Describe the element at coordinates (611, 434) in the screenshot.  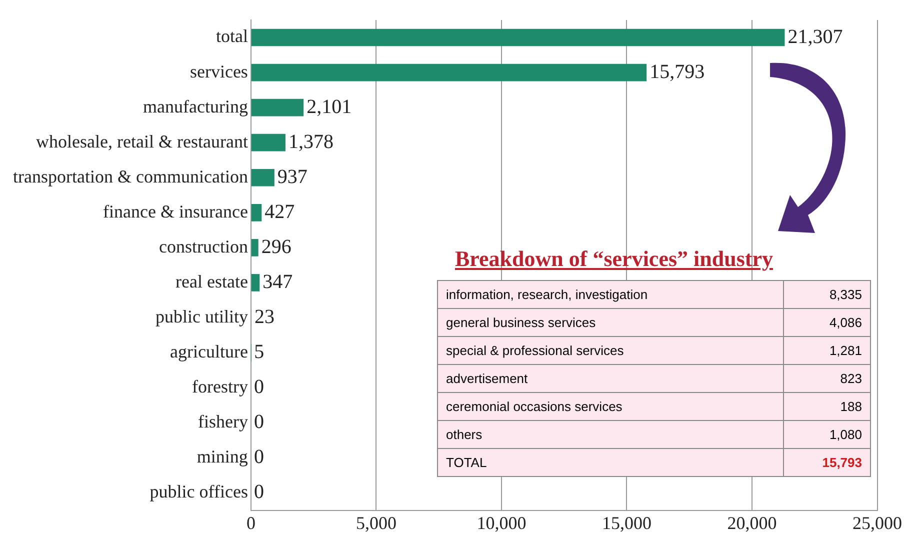
I see `category-label: others` at that location.